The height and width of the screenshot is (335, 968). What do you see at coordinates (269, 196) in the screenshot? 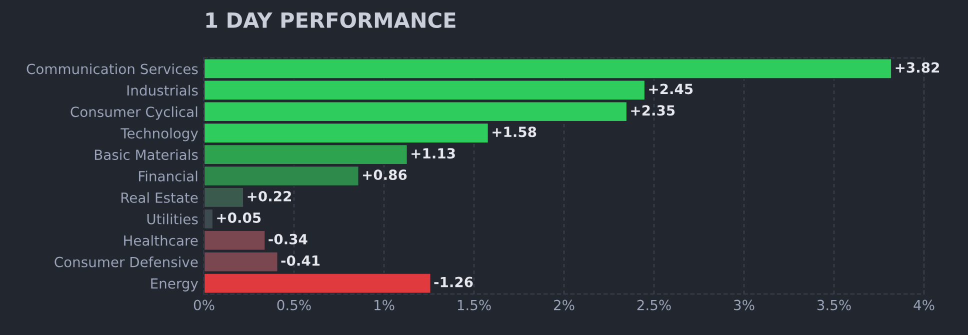
I see `data-label: +0.22` at bounding box center [269, 196].